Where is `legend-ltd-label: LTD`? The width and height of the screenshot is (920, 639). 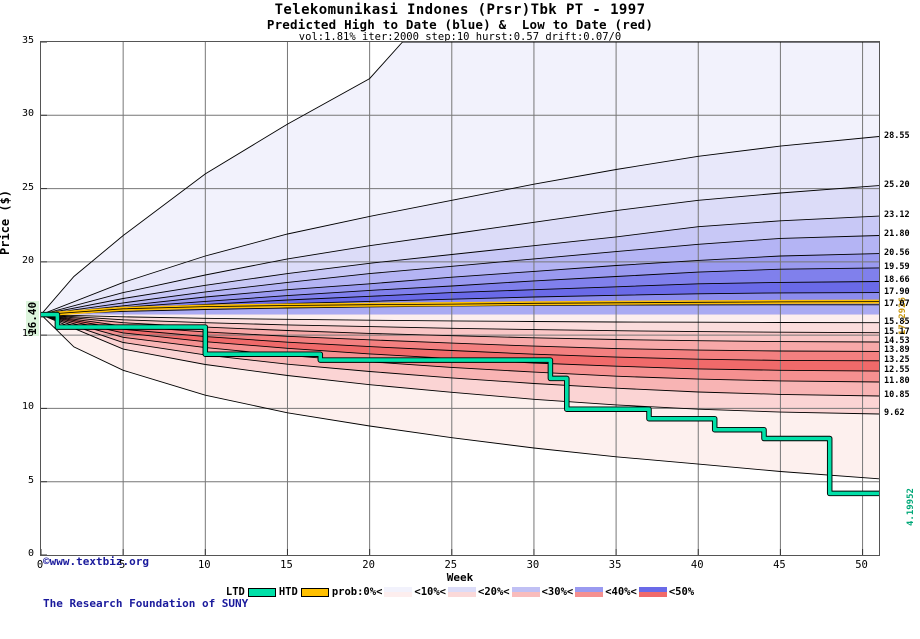 legend-ltd-label: LTD is located at coordinates (235, 592).